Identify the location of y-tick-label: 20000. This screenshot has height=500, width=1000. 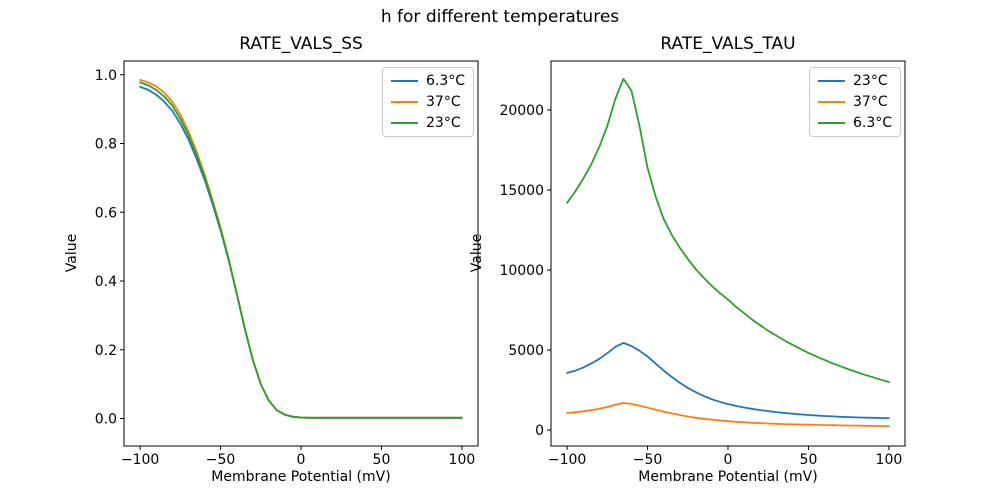
(521, 111).